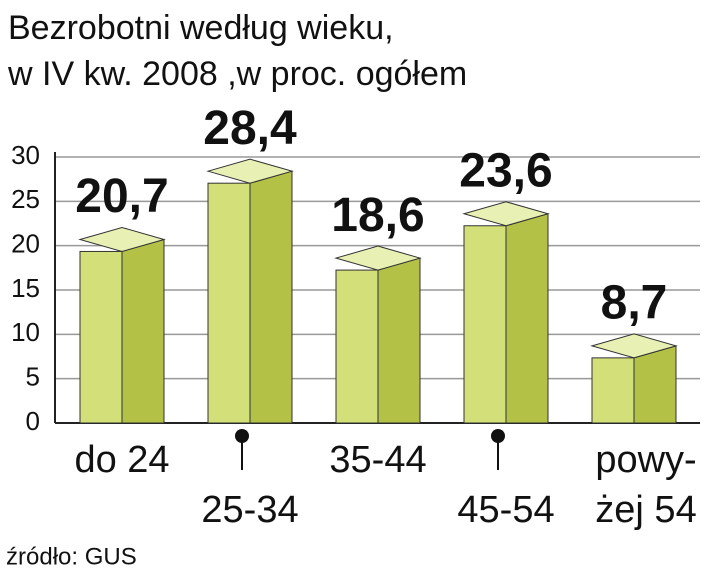 This screenshot has height=581, width=720. I want to click on y-tick-label: 10, so click(25, 332).